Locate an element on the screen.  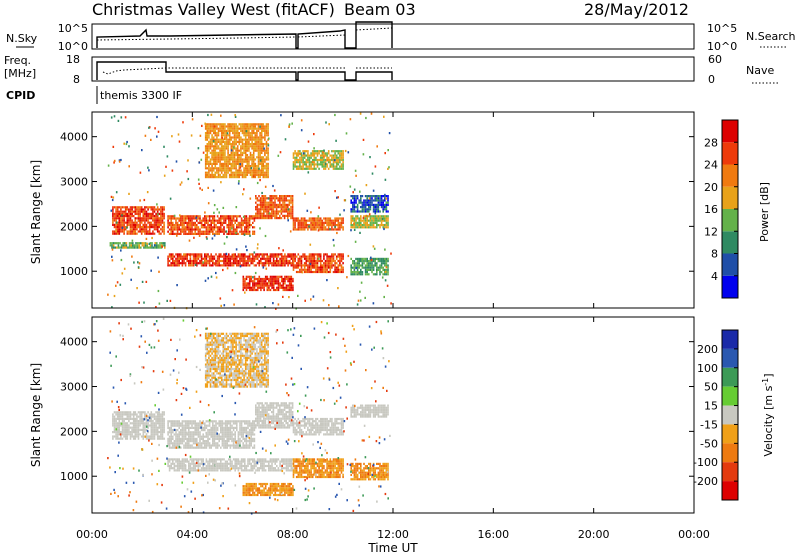
power-cbar-swatch is located at coordinates (730, 197).